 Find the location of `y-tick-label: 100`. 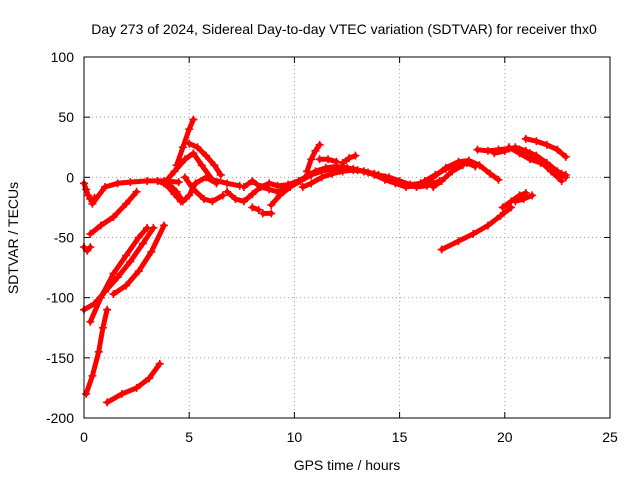

y-tick-label: 100 is located at coordinates (63, 57).